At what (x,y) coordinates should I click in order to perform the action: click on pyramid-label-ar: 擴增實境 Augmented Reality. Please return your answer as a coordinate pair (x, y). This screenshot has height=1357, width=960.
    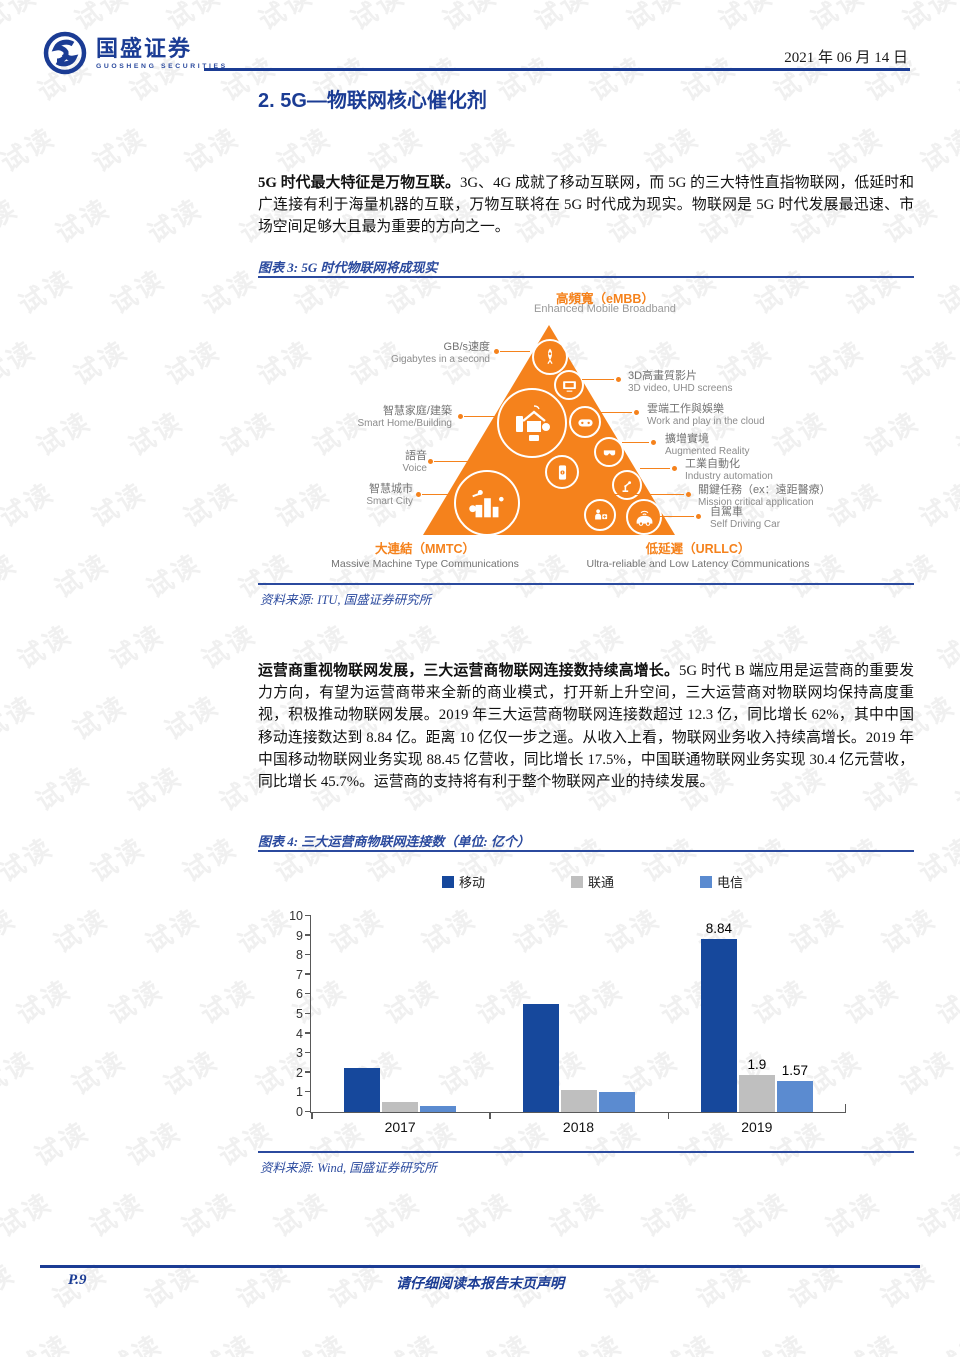
    Looking at the image, I should click on (707, 443).